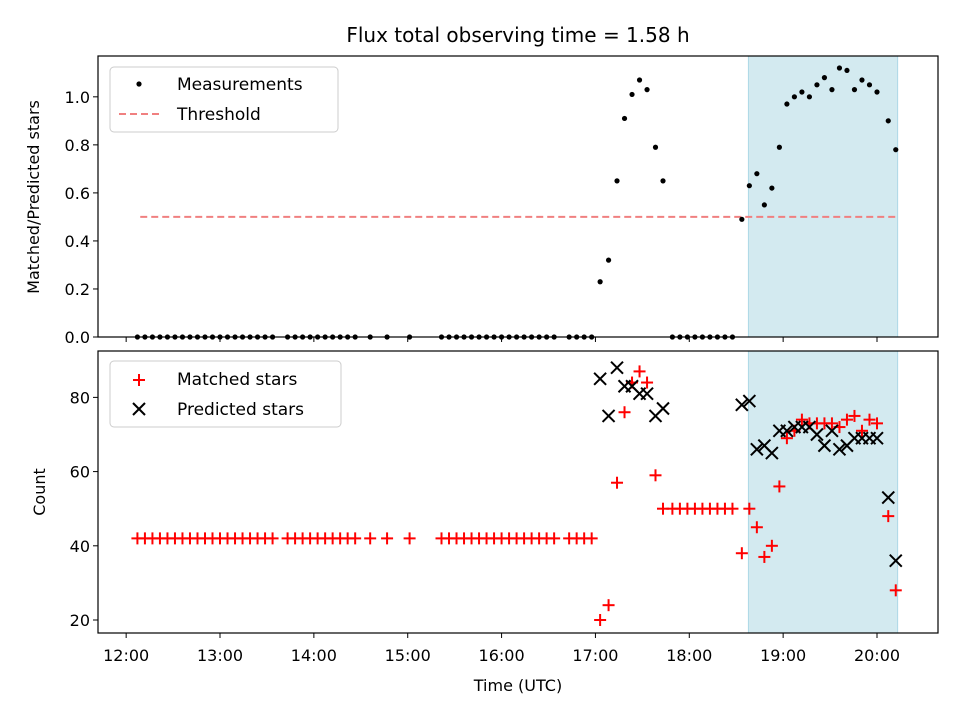 The height and width of the screenshot is (720, 960). What do you see at coordinates (81, 217) in the screenshot?
I see `ratio-y-axis: 0.0 0.2 0.4 0.6 0.8 1.0` at bounding box center [81, 217].